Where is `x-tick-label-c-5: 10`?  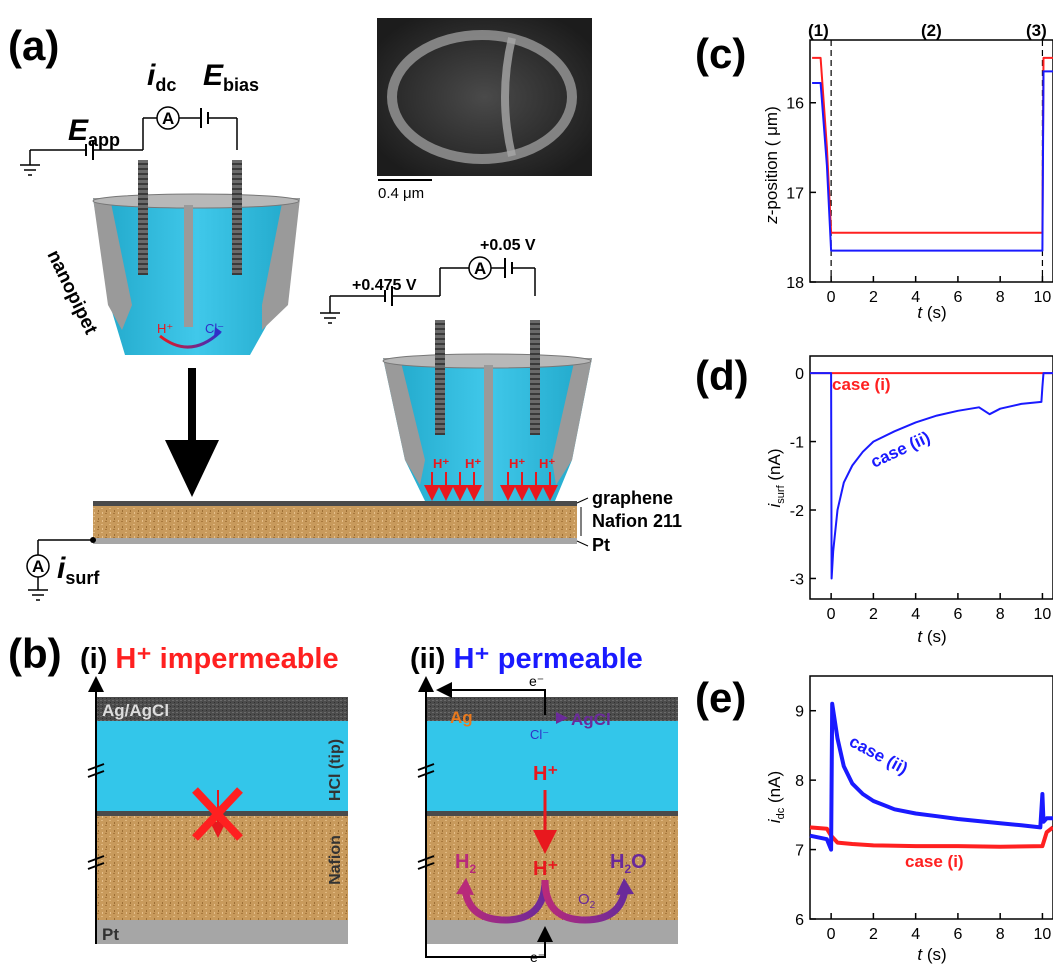
x-tick-label-c-5: 10 is located at coordinates (1043, 297).